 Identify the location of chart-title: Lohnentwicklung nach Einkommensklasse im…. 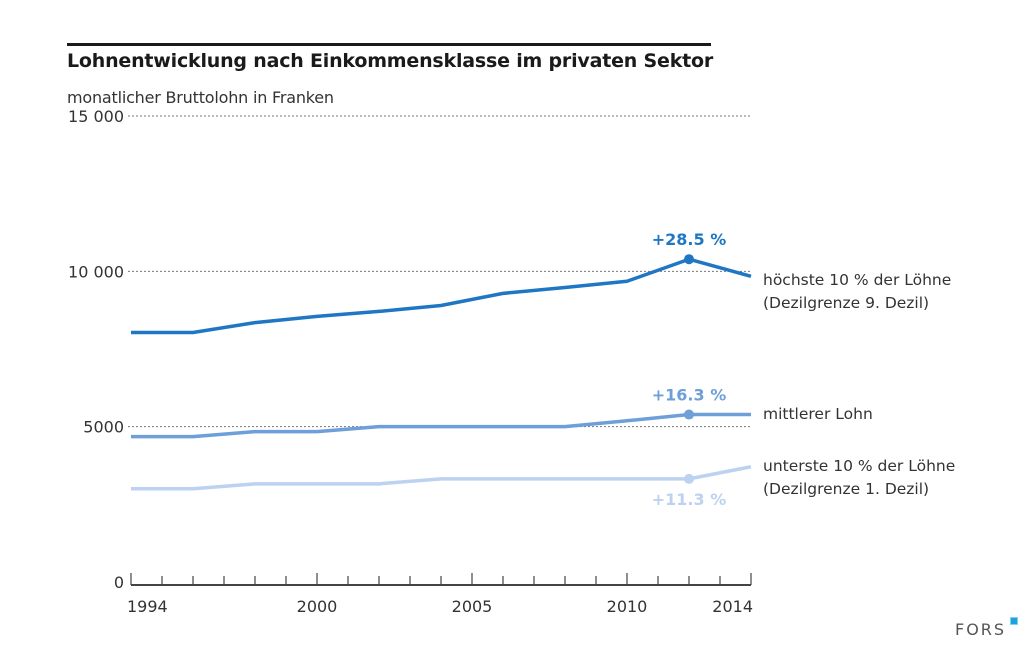
(390, 61).